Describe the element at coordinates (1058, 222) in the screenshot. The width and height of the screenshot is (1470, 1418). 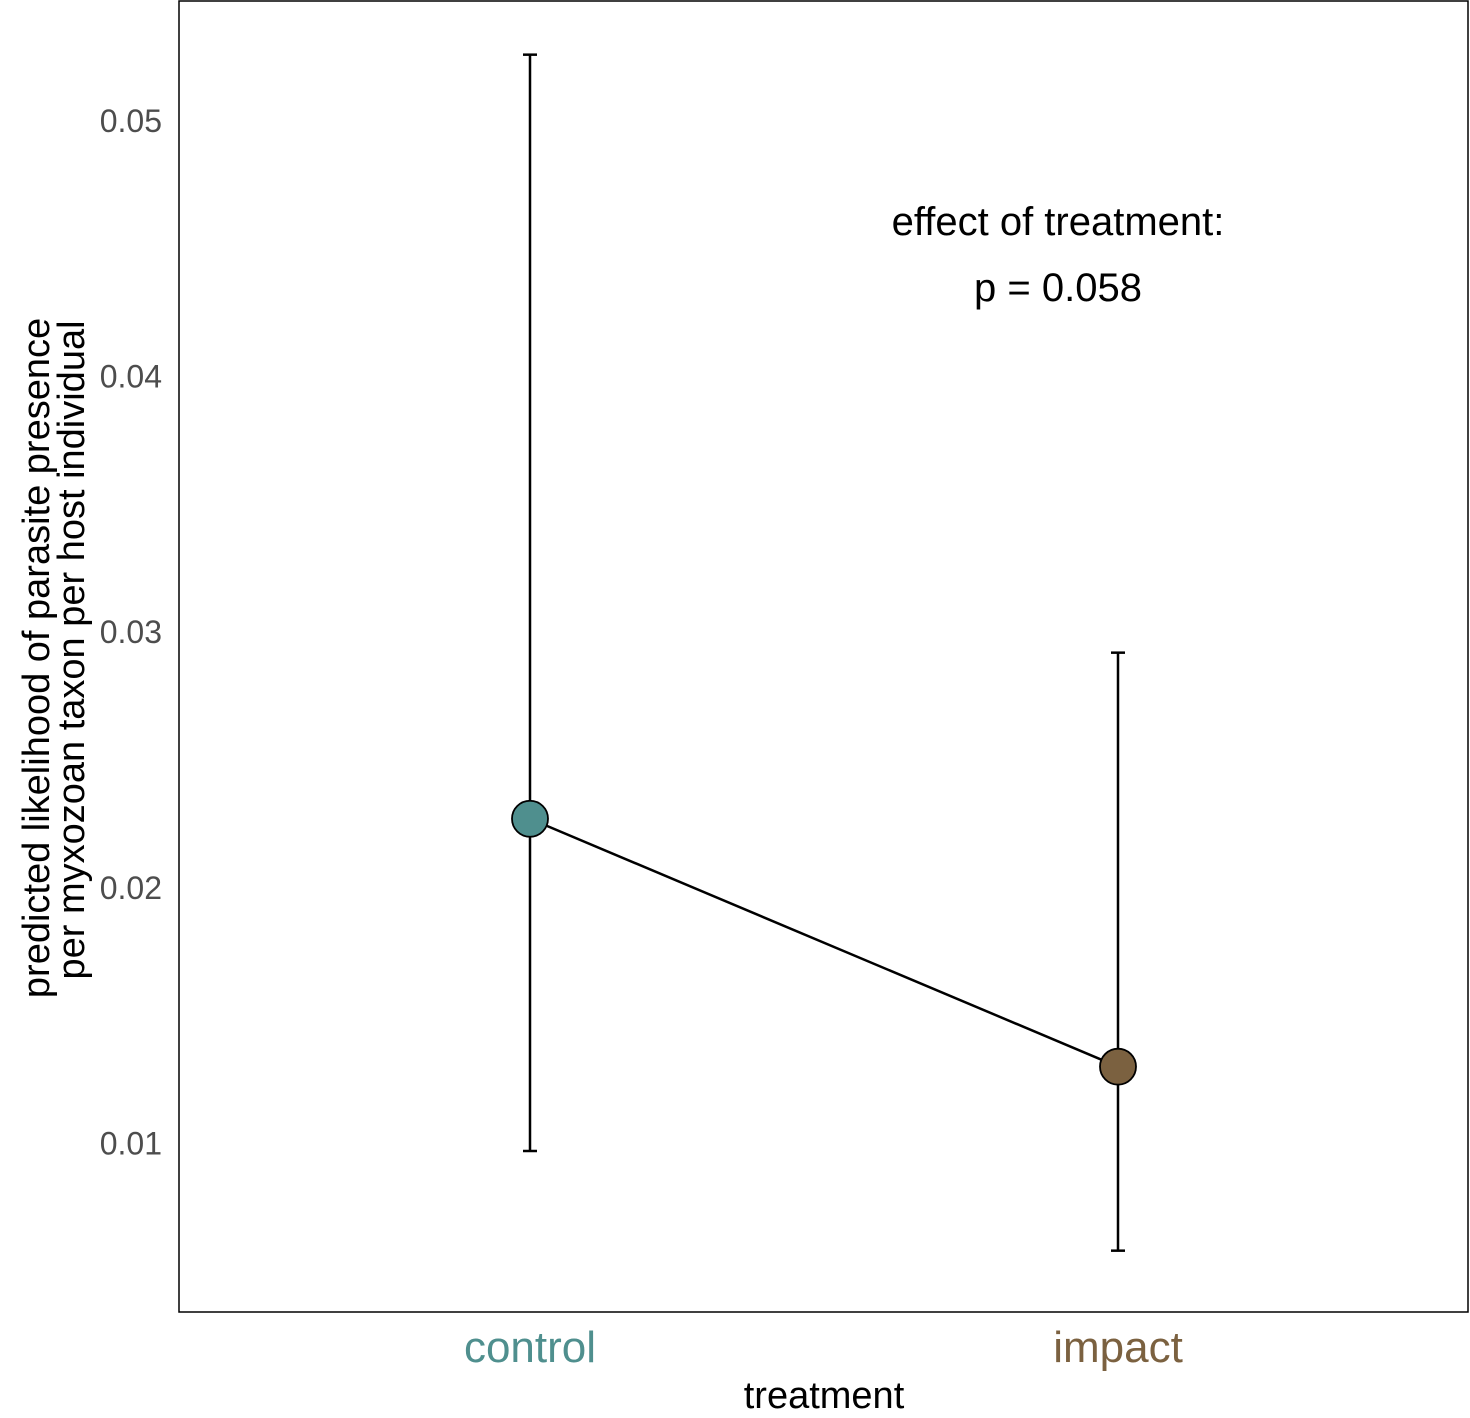
I see `annotation-line-1: effect of treatment:` at that location.